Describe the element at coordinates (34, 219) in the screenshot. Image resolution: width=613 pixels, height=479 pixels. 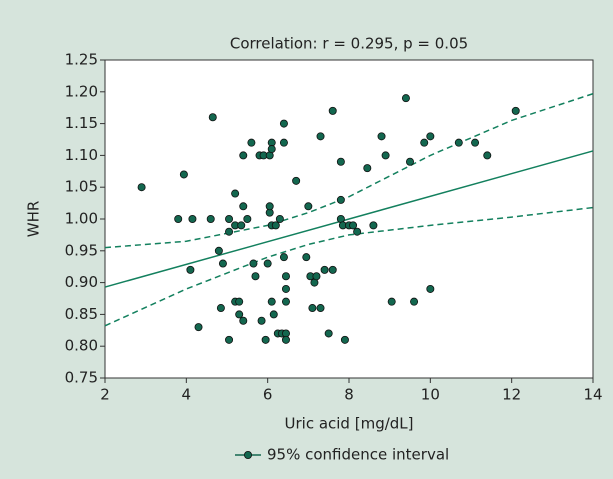
I see `y-axis-label: WHR` at that location.